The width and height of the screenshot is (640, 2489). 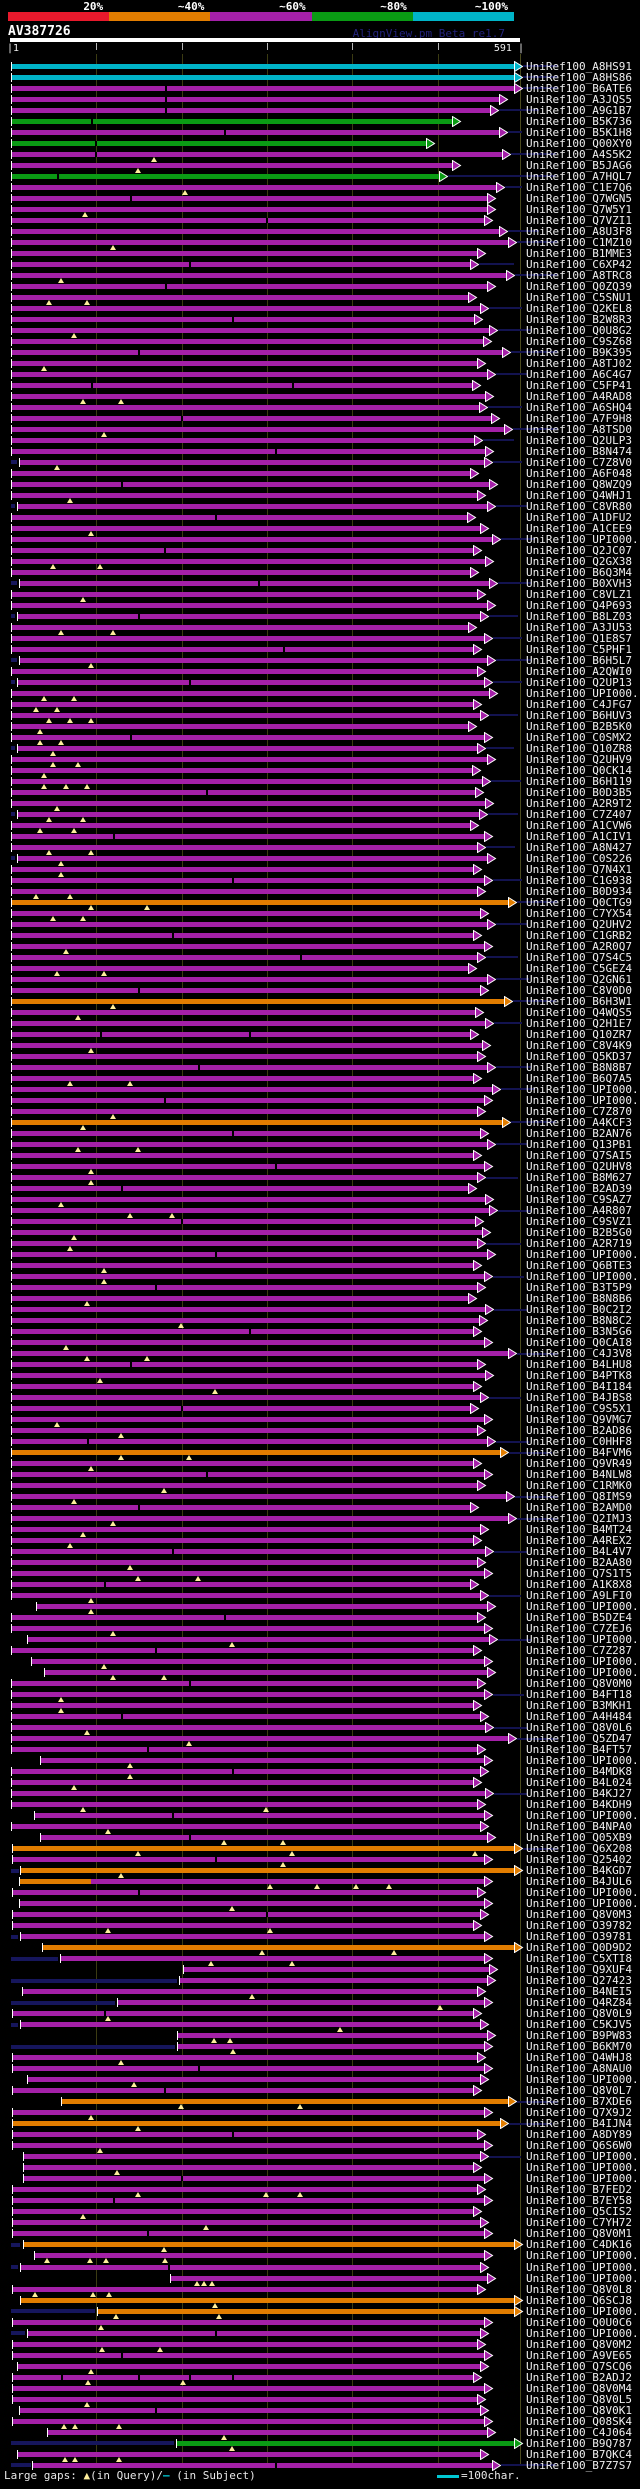 What do you see at coordinates (579, 473) in the screenshot?
I see `hit-label: UniRef100_A6F048` at bounding box center [579, 473].